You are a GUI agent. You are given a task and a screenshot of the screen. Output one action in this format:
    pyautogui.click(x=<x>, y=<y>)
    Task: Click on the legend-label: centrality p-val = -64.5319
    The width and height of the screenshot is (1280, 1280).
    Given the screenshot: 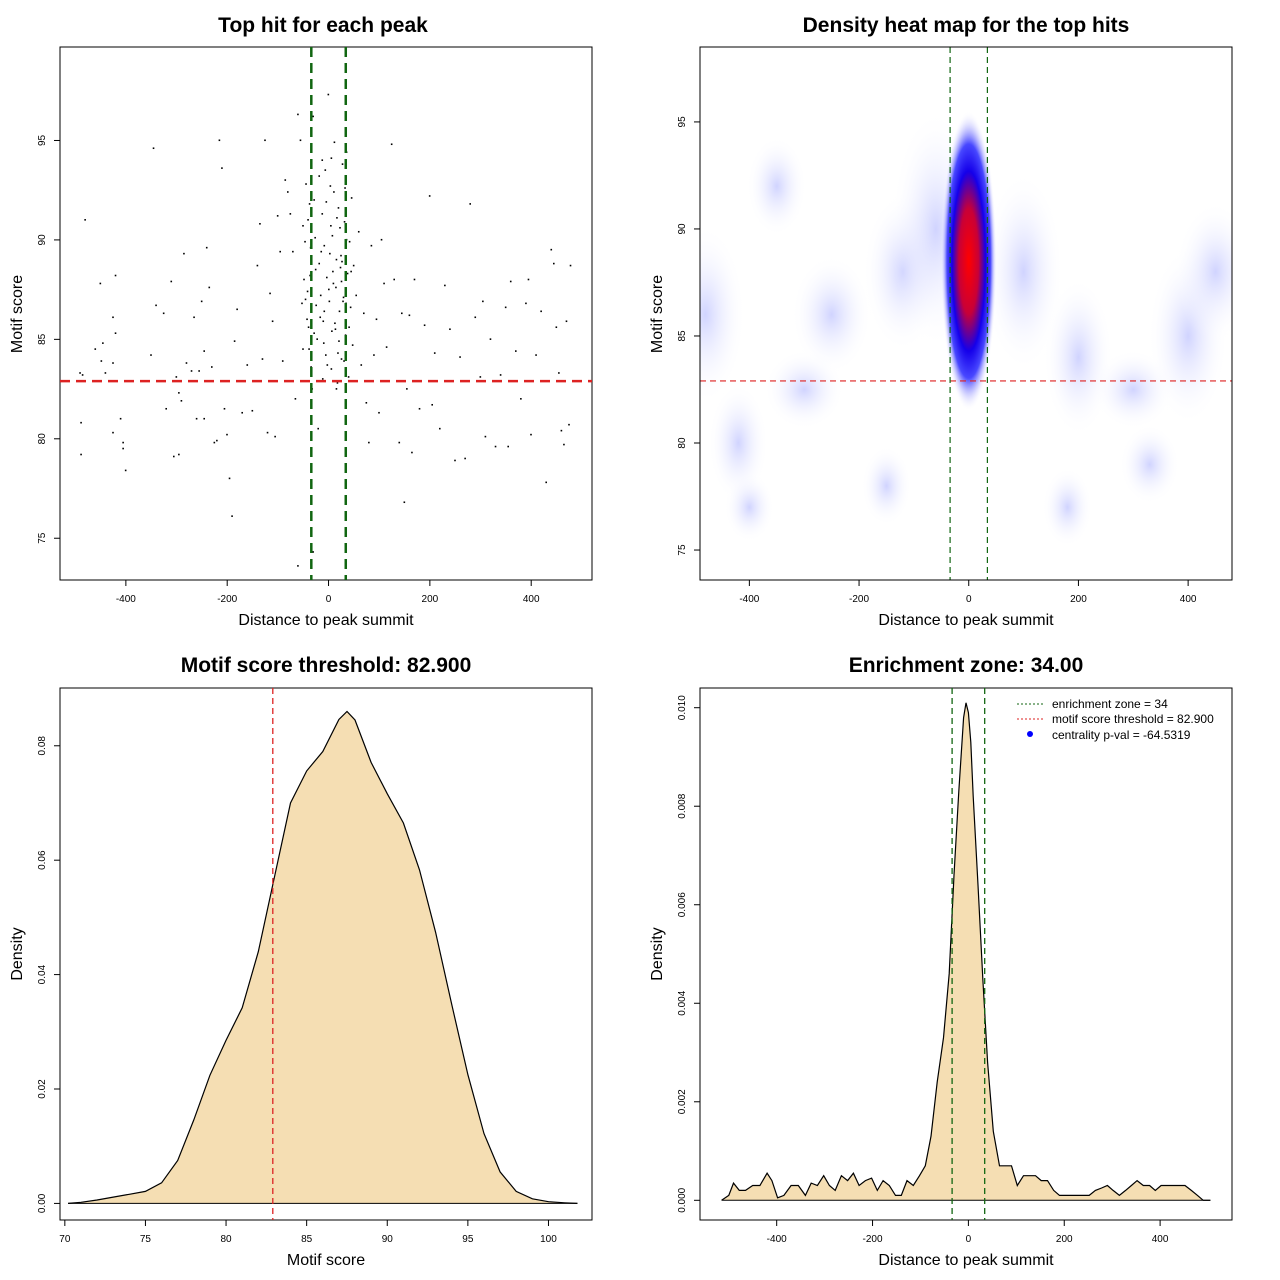 What is the action you would take?
    pyautogui.click(x=1121, y=735)
    